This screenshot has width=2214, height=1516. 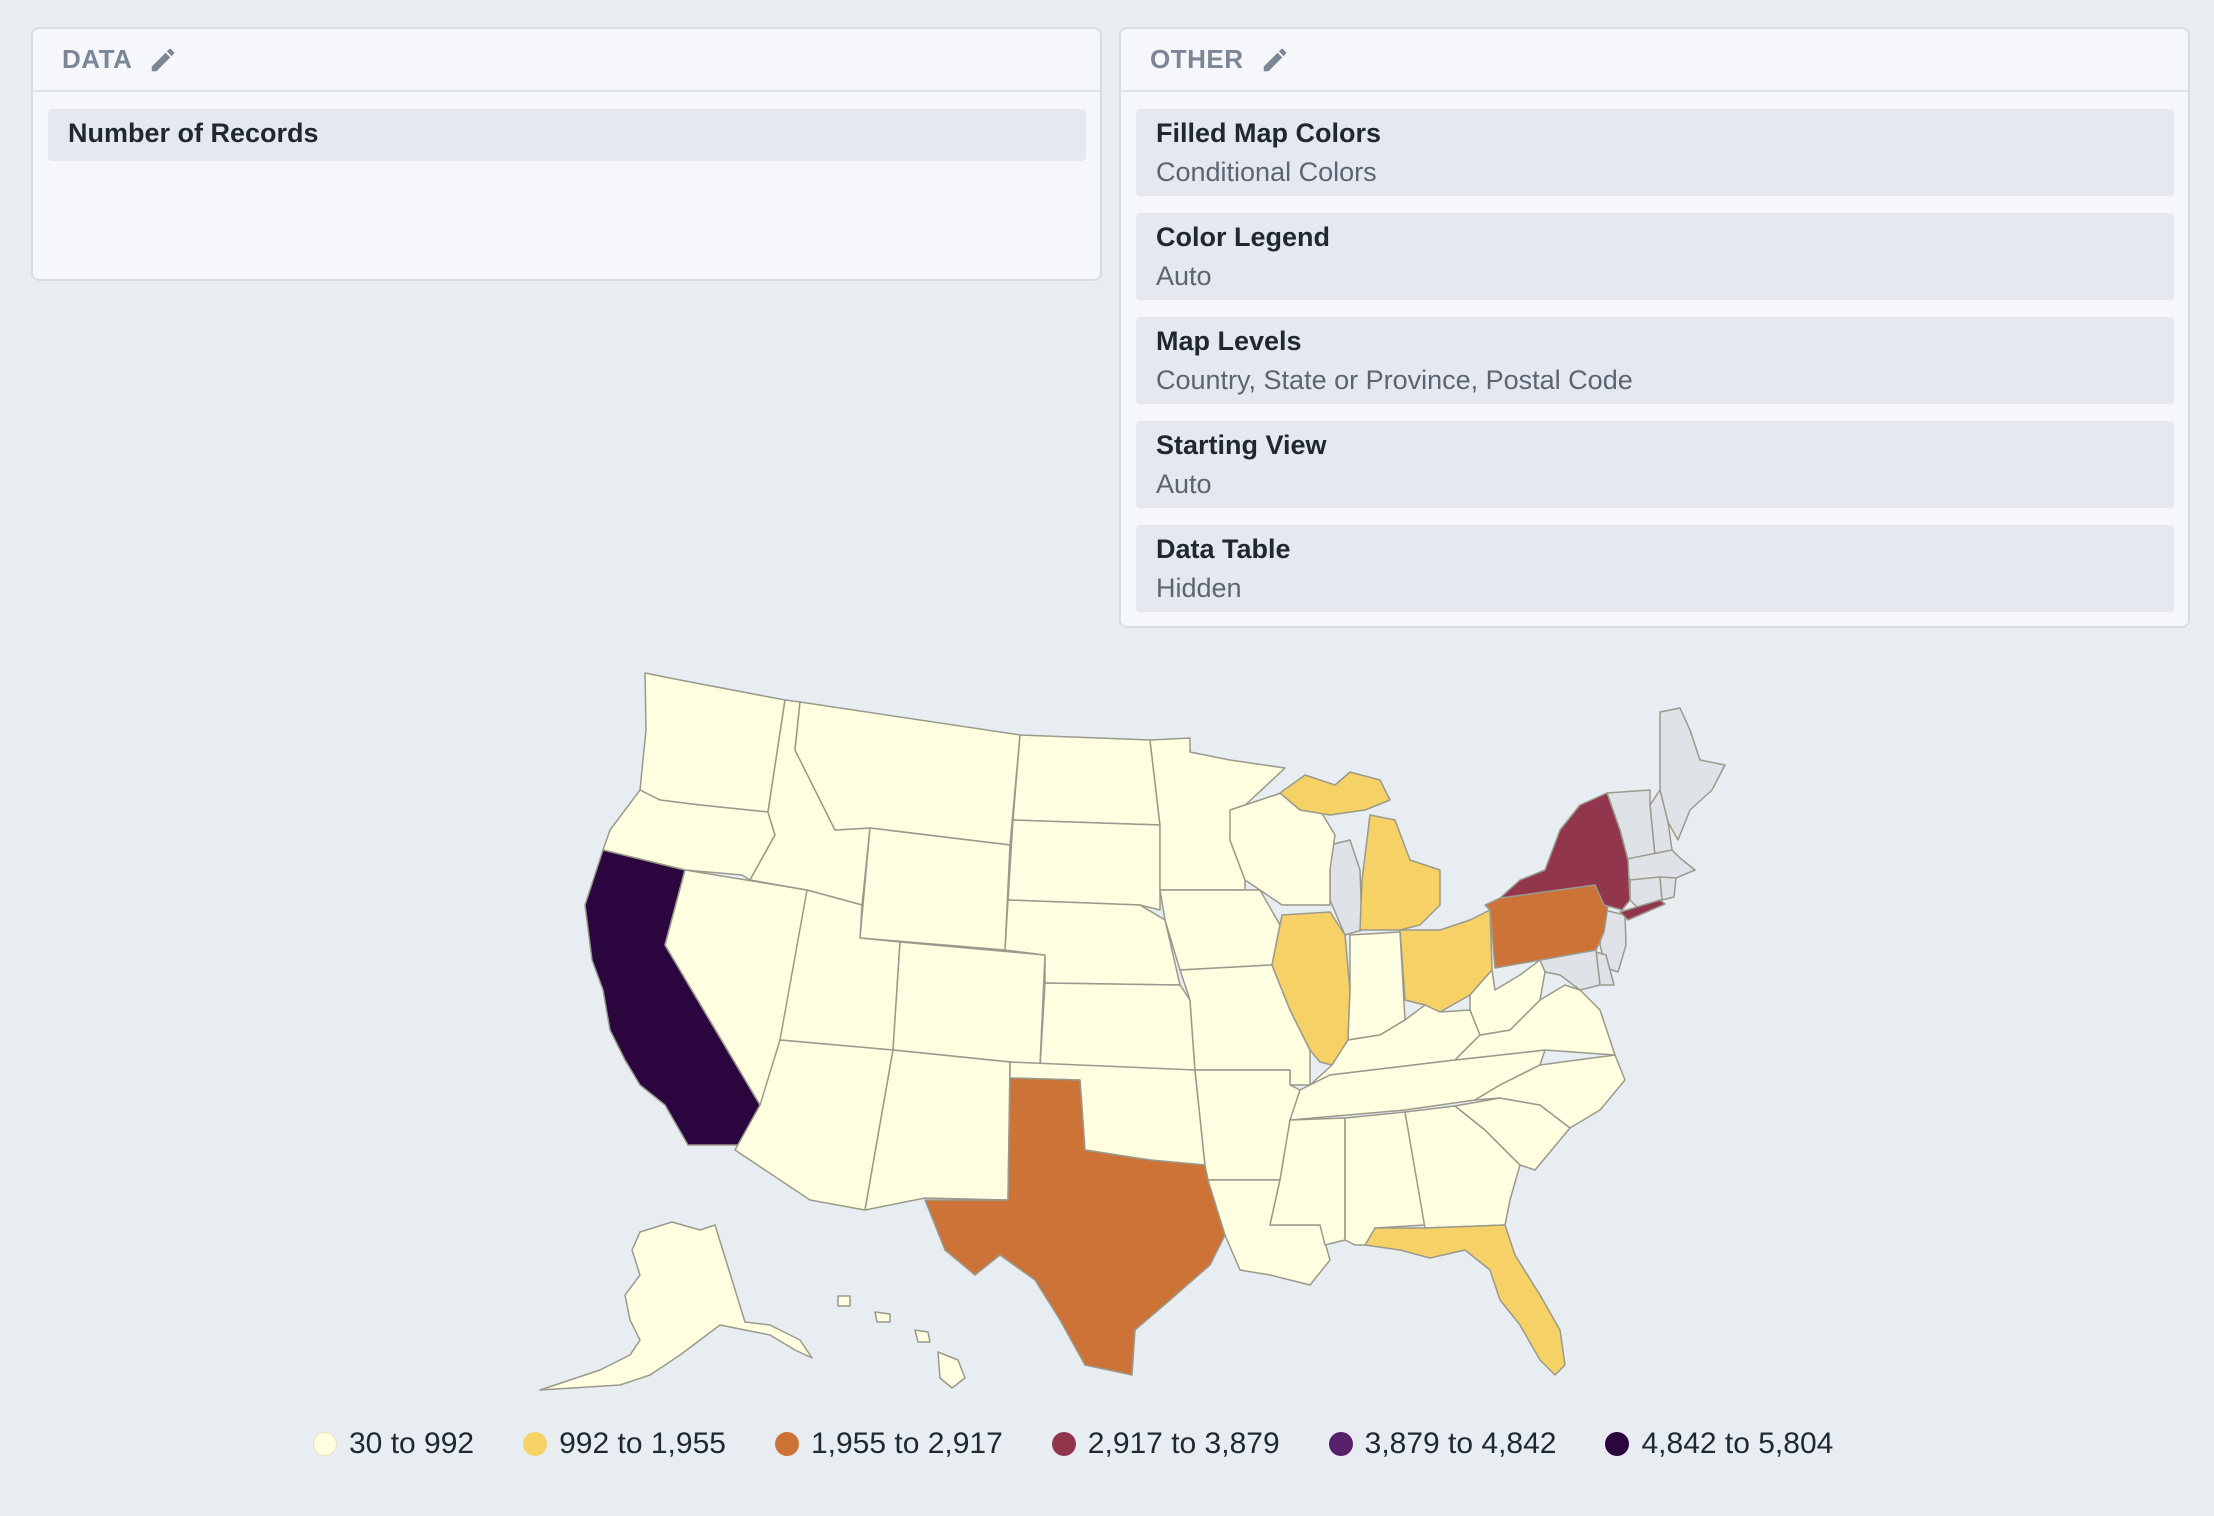 What do you see at coordinates (1243, 237) in the screenshot?
I see `setting-label: Color Legend` at bounding box center [1243, 237].